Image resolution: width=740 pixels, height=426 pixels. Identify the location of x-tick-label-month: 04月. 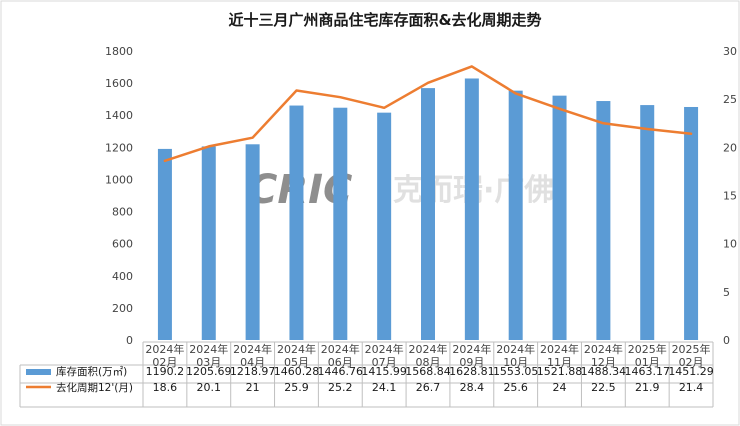
(252, 362).